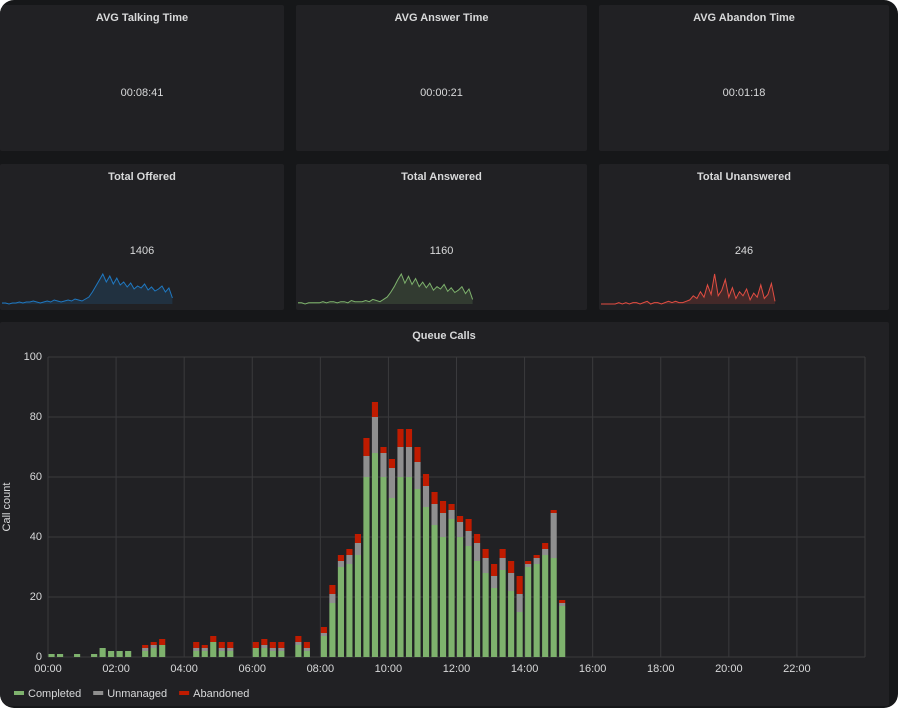 The width and height of the screenshot is (898, 708). What do you see at coordinates (7, 507) in the screenshot?
I see `y-axis-label: Call count` at bounding box center [7, 507].